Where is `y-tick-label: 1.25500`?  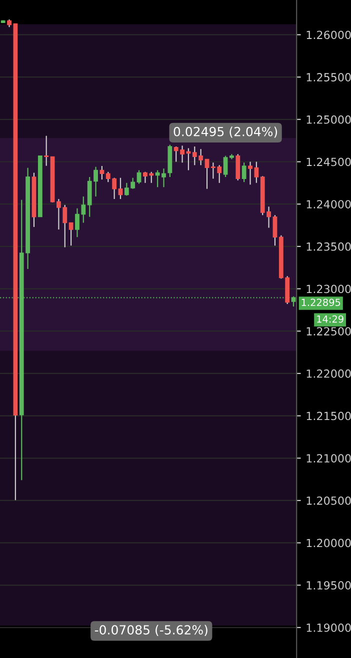
y-tick-label: 1.25500 is located at coordinates (328, 77).